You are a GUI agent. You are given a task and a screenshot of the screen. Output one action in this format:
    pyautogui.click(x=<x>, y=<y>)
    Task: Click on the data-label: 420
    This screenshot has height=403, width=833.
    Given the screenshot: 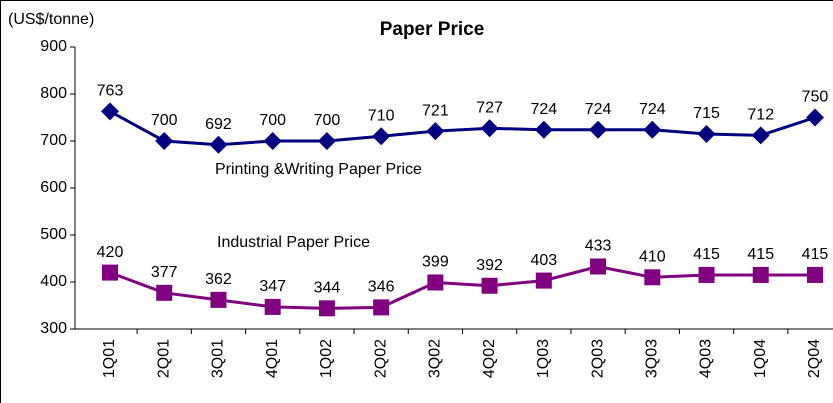 What is the action you would take?
    pyautogui.click(x=110, y=252)
    